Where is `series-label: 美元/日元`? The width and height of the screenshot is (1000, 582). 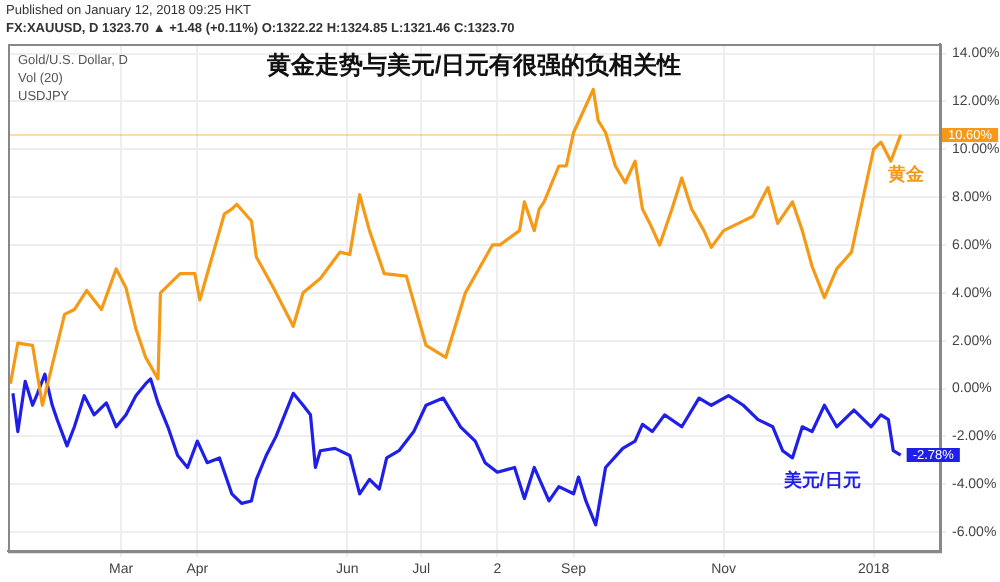
series-label: 美元/日元 is located at coordinates (821, 479).